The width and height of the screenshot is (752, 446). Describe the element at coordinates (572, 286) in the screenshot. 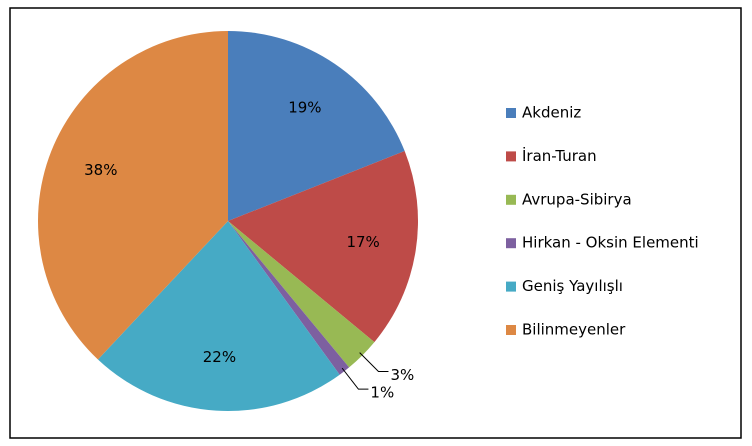

I see `legend-label: Geniş Yayılışlı` at that location.